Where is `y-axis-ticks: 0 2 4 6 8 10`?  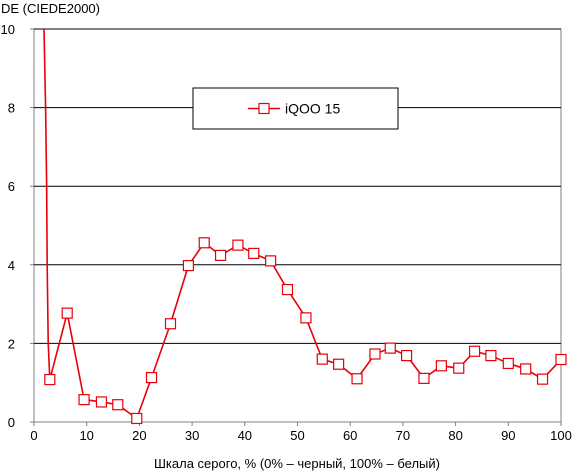
y-axis-ticks: 0 2 4 6 8 10 is located at coordinates (17, 226).